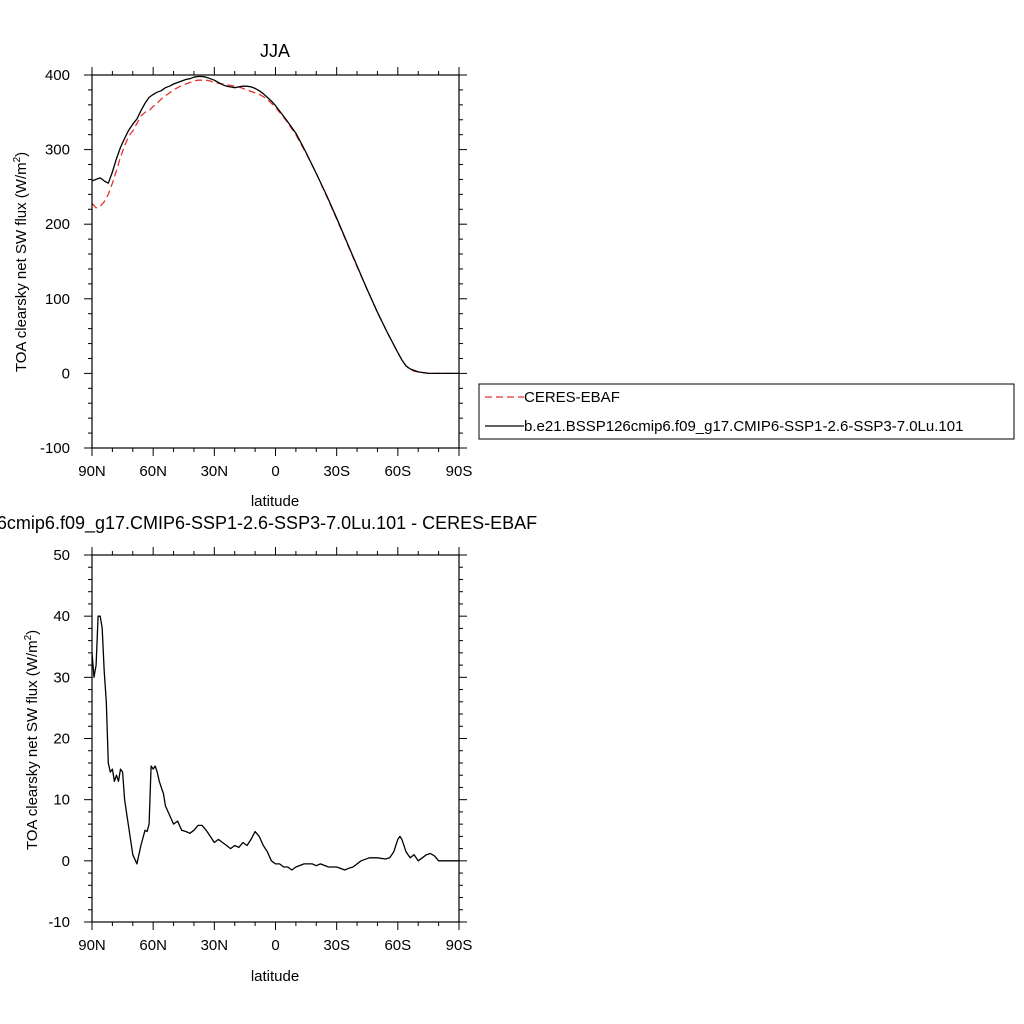  I want to click on bottom-chart-y-tick-label: 10, so click(61, 800).